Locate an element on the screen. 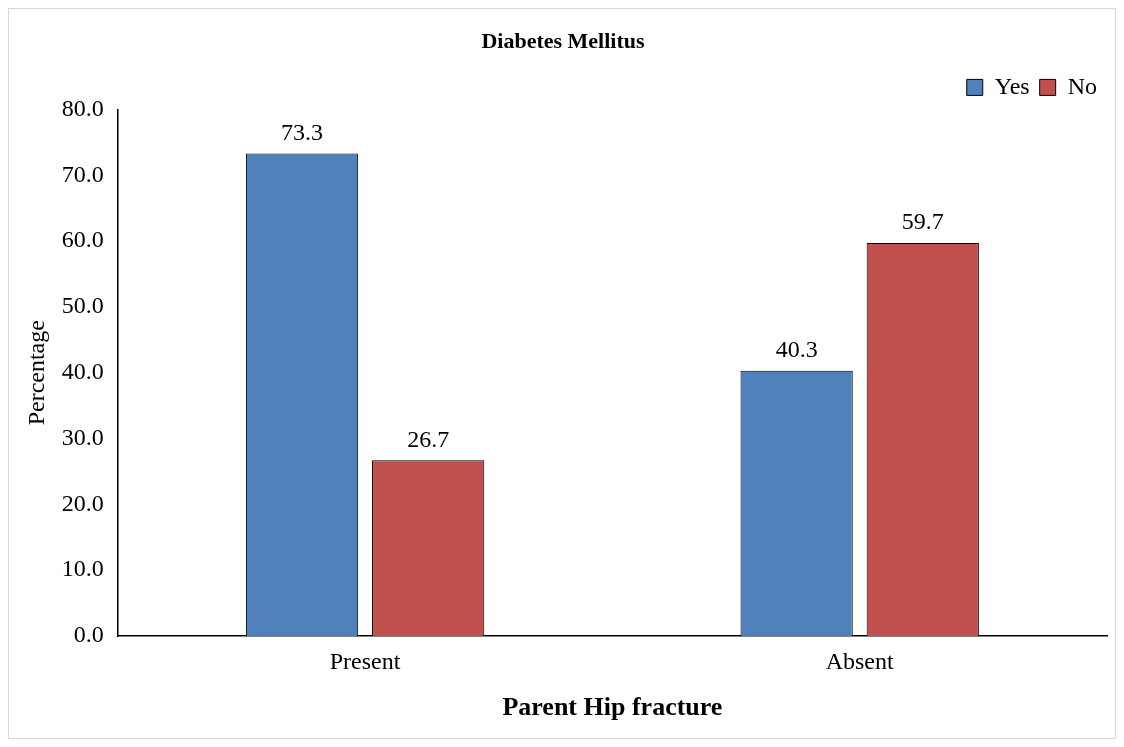 Image resolution: width=1124 pixels, height=747 pixels. y-tick-label: 10.0 is located at coordinates (82, 568).